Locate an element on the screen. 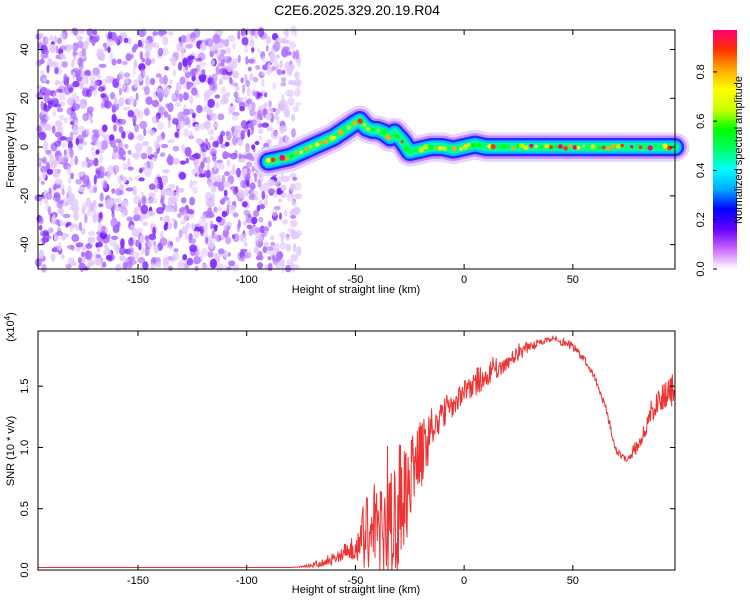 The width and height of the screenshot is (750, 600). y-tick-label: 0.5 is located at coordinates (25, 508).